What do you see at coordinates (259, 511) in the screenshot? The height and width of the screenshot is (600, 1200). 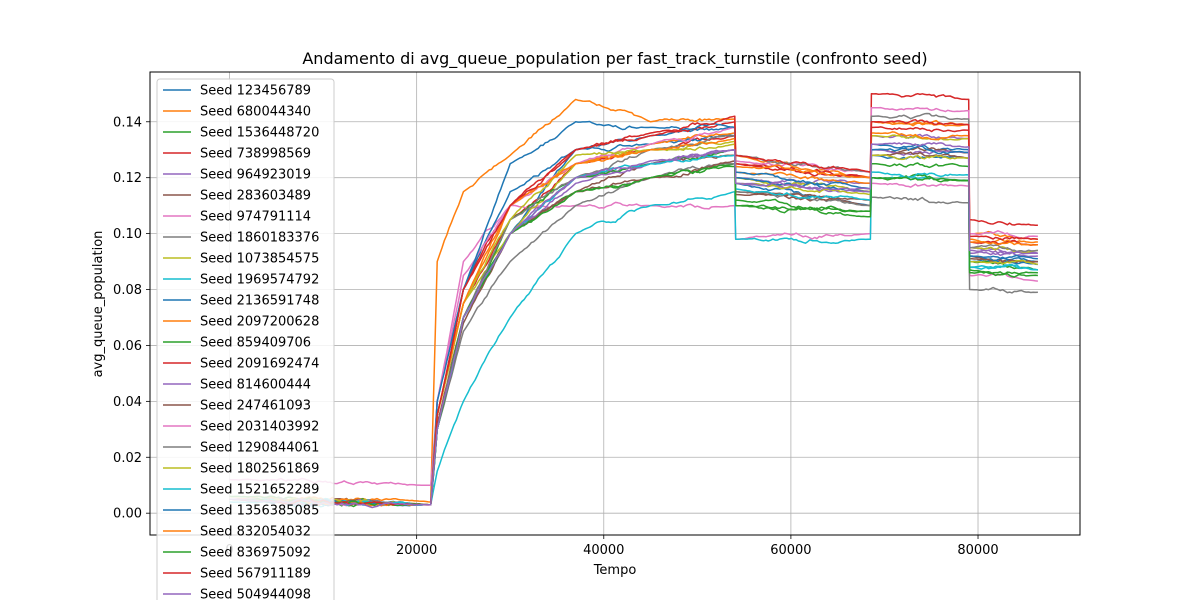 I see `legend-label: Seed 1356385085` at bounding box center [259, 511].